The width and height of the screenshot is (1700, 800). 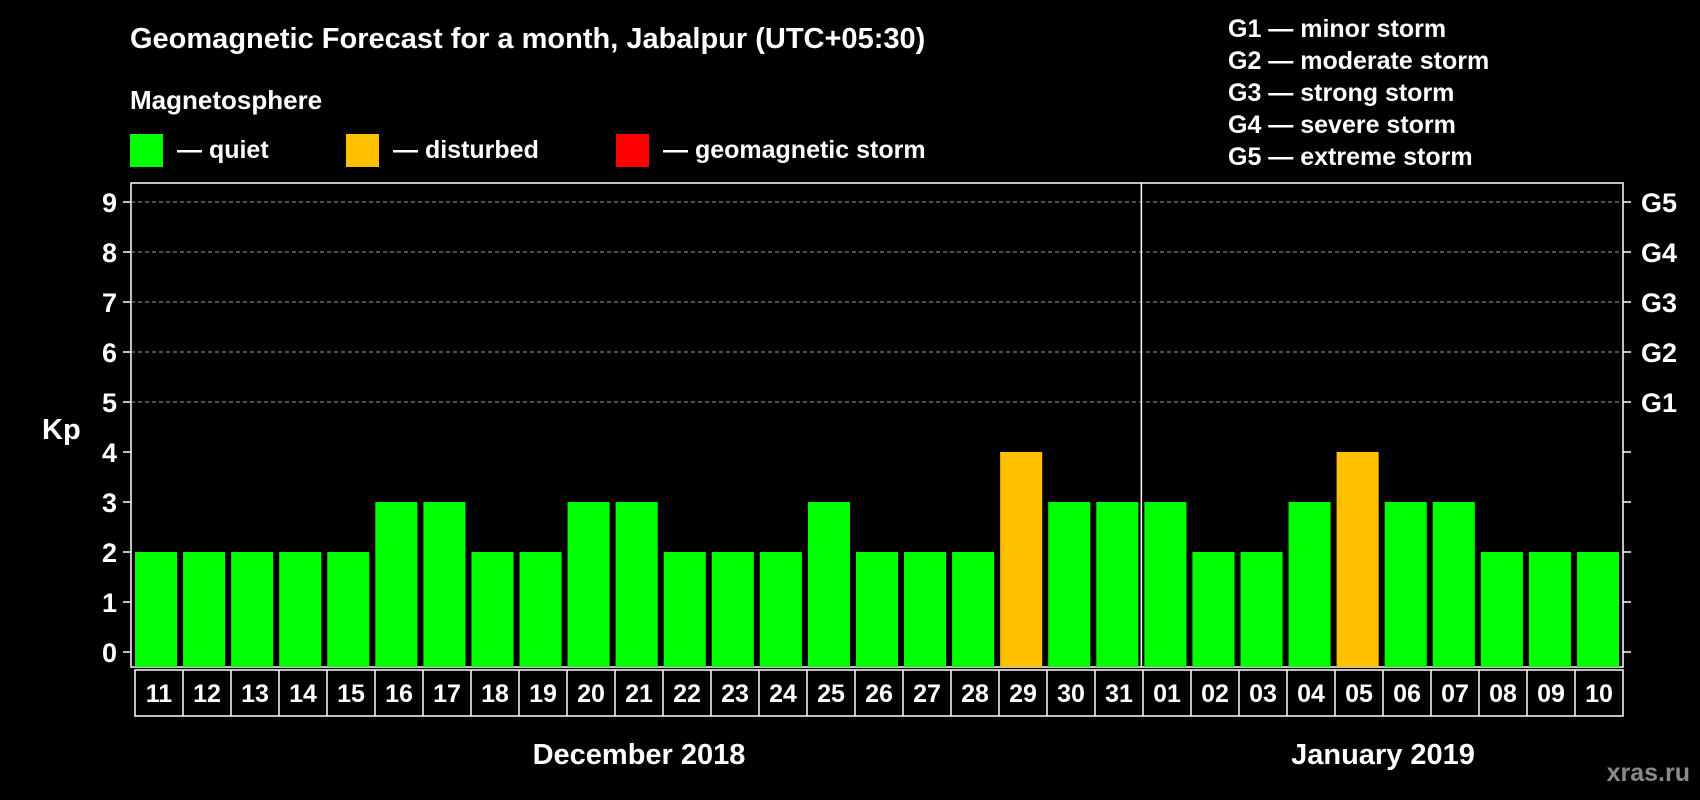 I want to click on day-label-04: 04, so click(x=1311, y=694).